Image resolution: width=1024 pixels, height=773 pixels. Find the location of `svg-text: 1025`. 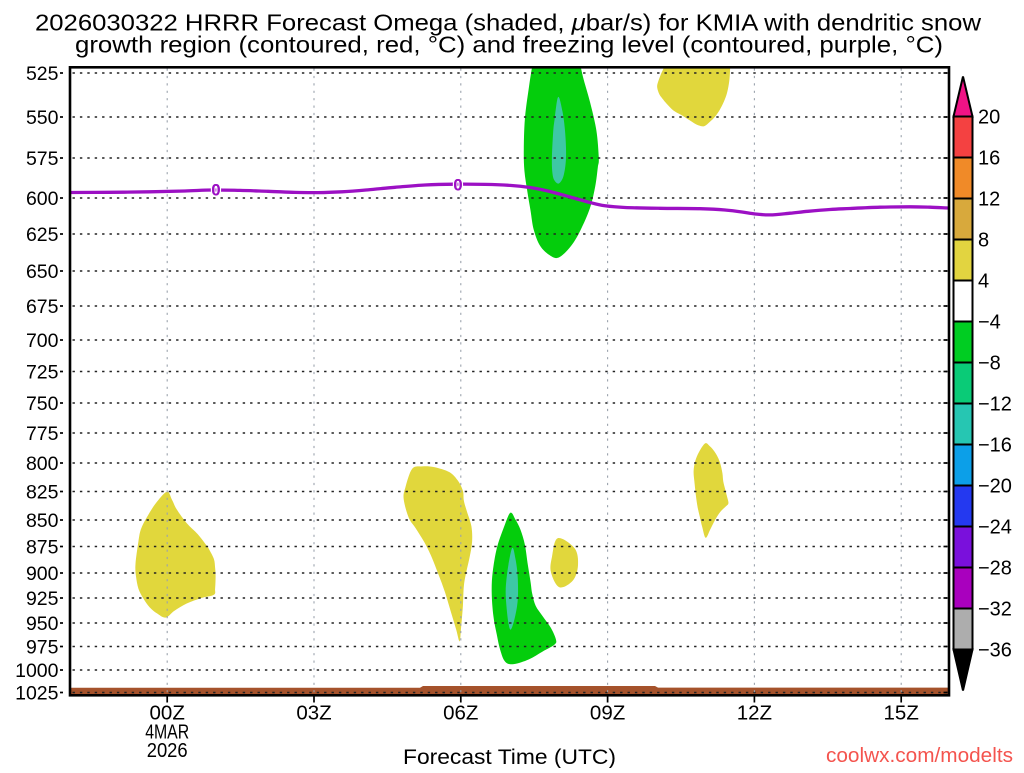

svg-text: 1025 is located at coordinates (37, 694).